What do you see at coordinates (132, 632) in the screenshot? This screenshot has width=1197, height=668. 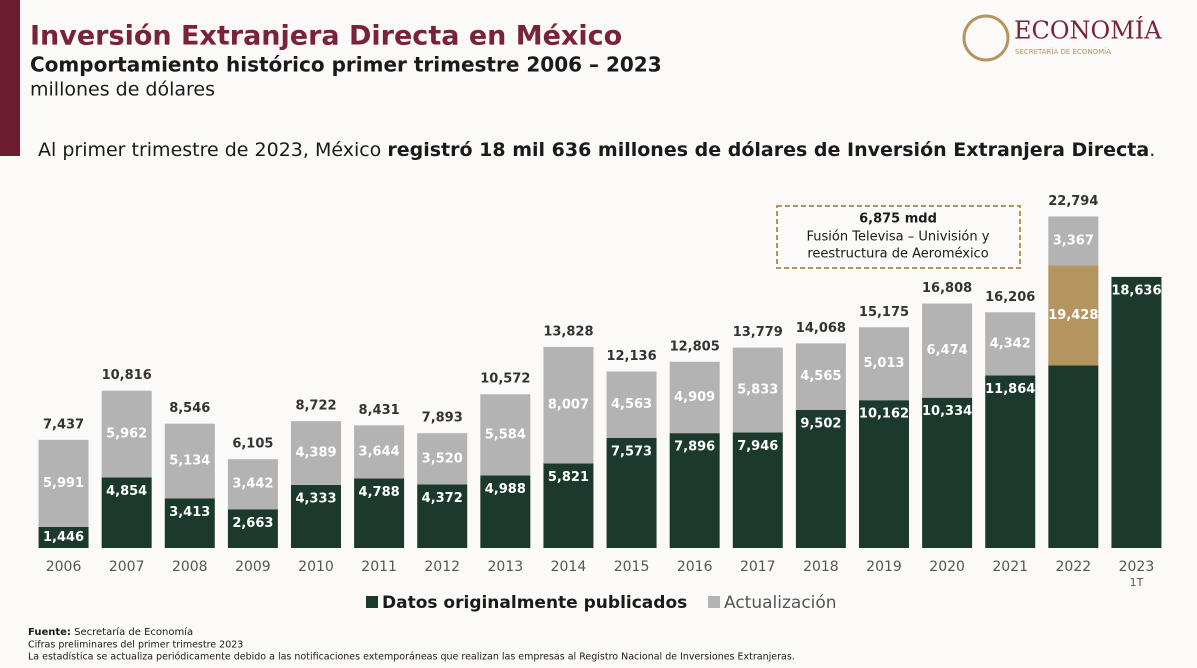 I see `source-text: Secretaría de Economía` at bounding box center [132, 632].